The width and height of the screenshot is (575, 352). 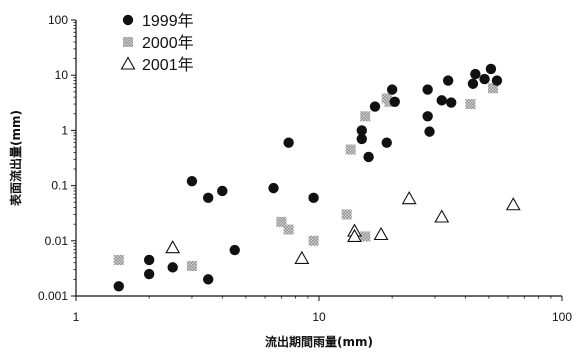 What do you see at coordinates (319, 341) in the screenshot?
I see `x-axis-title: 流出期間雨量(mm)` at bounding box center [319, 341].